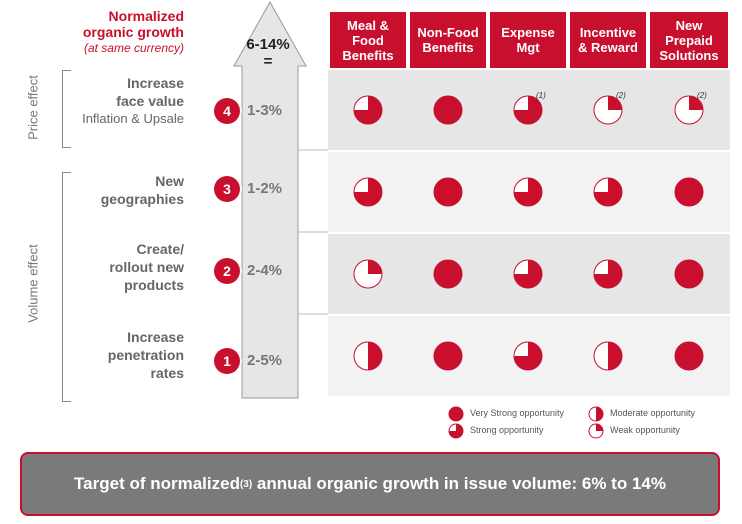 This screenshot has height=524, width=742. Describe the element at coordinates (280, 199) in the screenshot. I see `growth-arrow` at that location.